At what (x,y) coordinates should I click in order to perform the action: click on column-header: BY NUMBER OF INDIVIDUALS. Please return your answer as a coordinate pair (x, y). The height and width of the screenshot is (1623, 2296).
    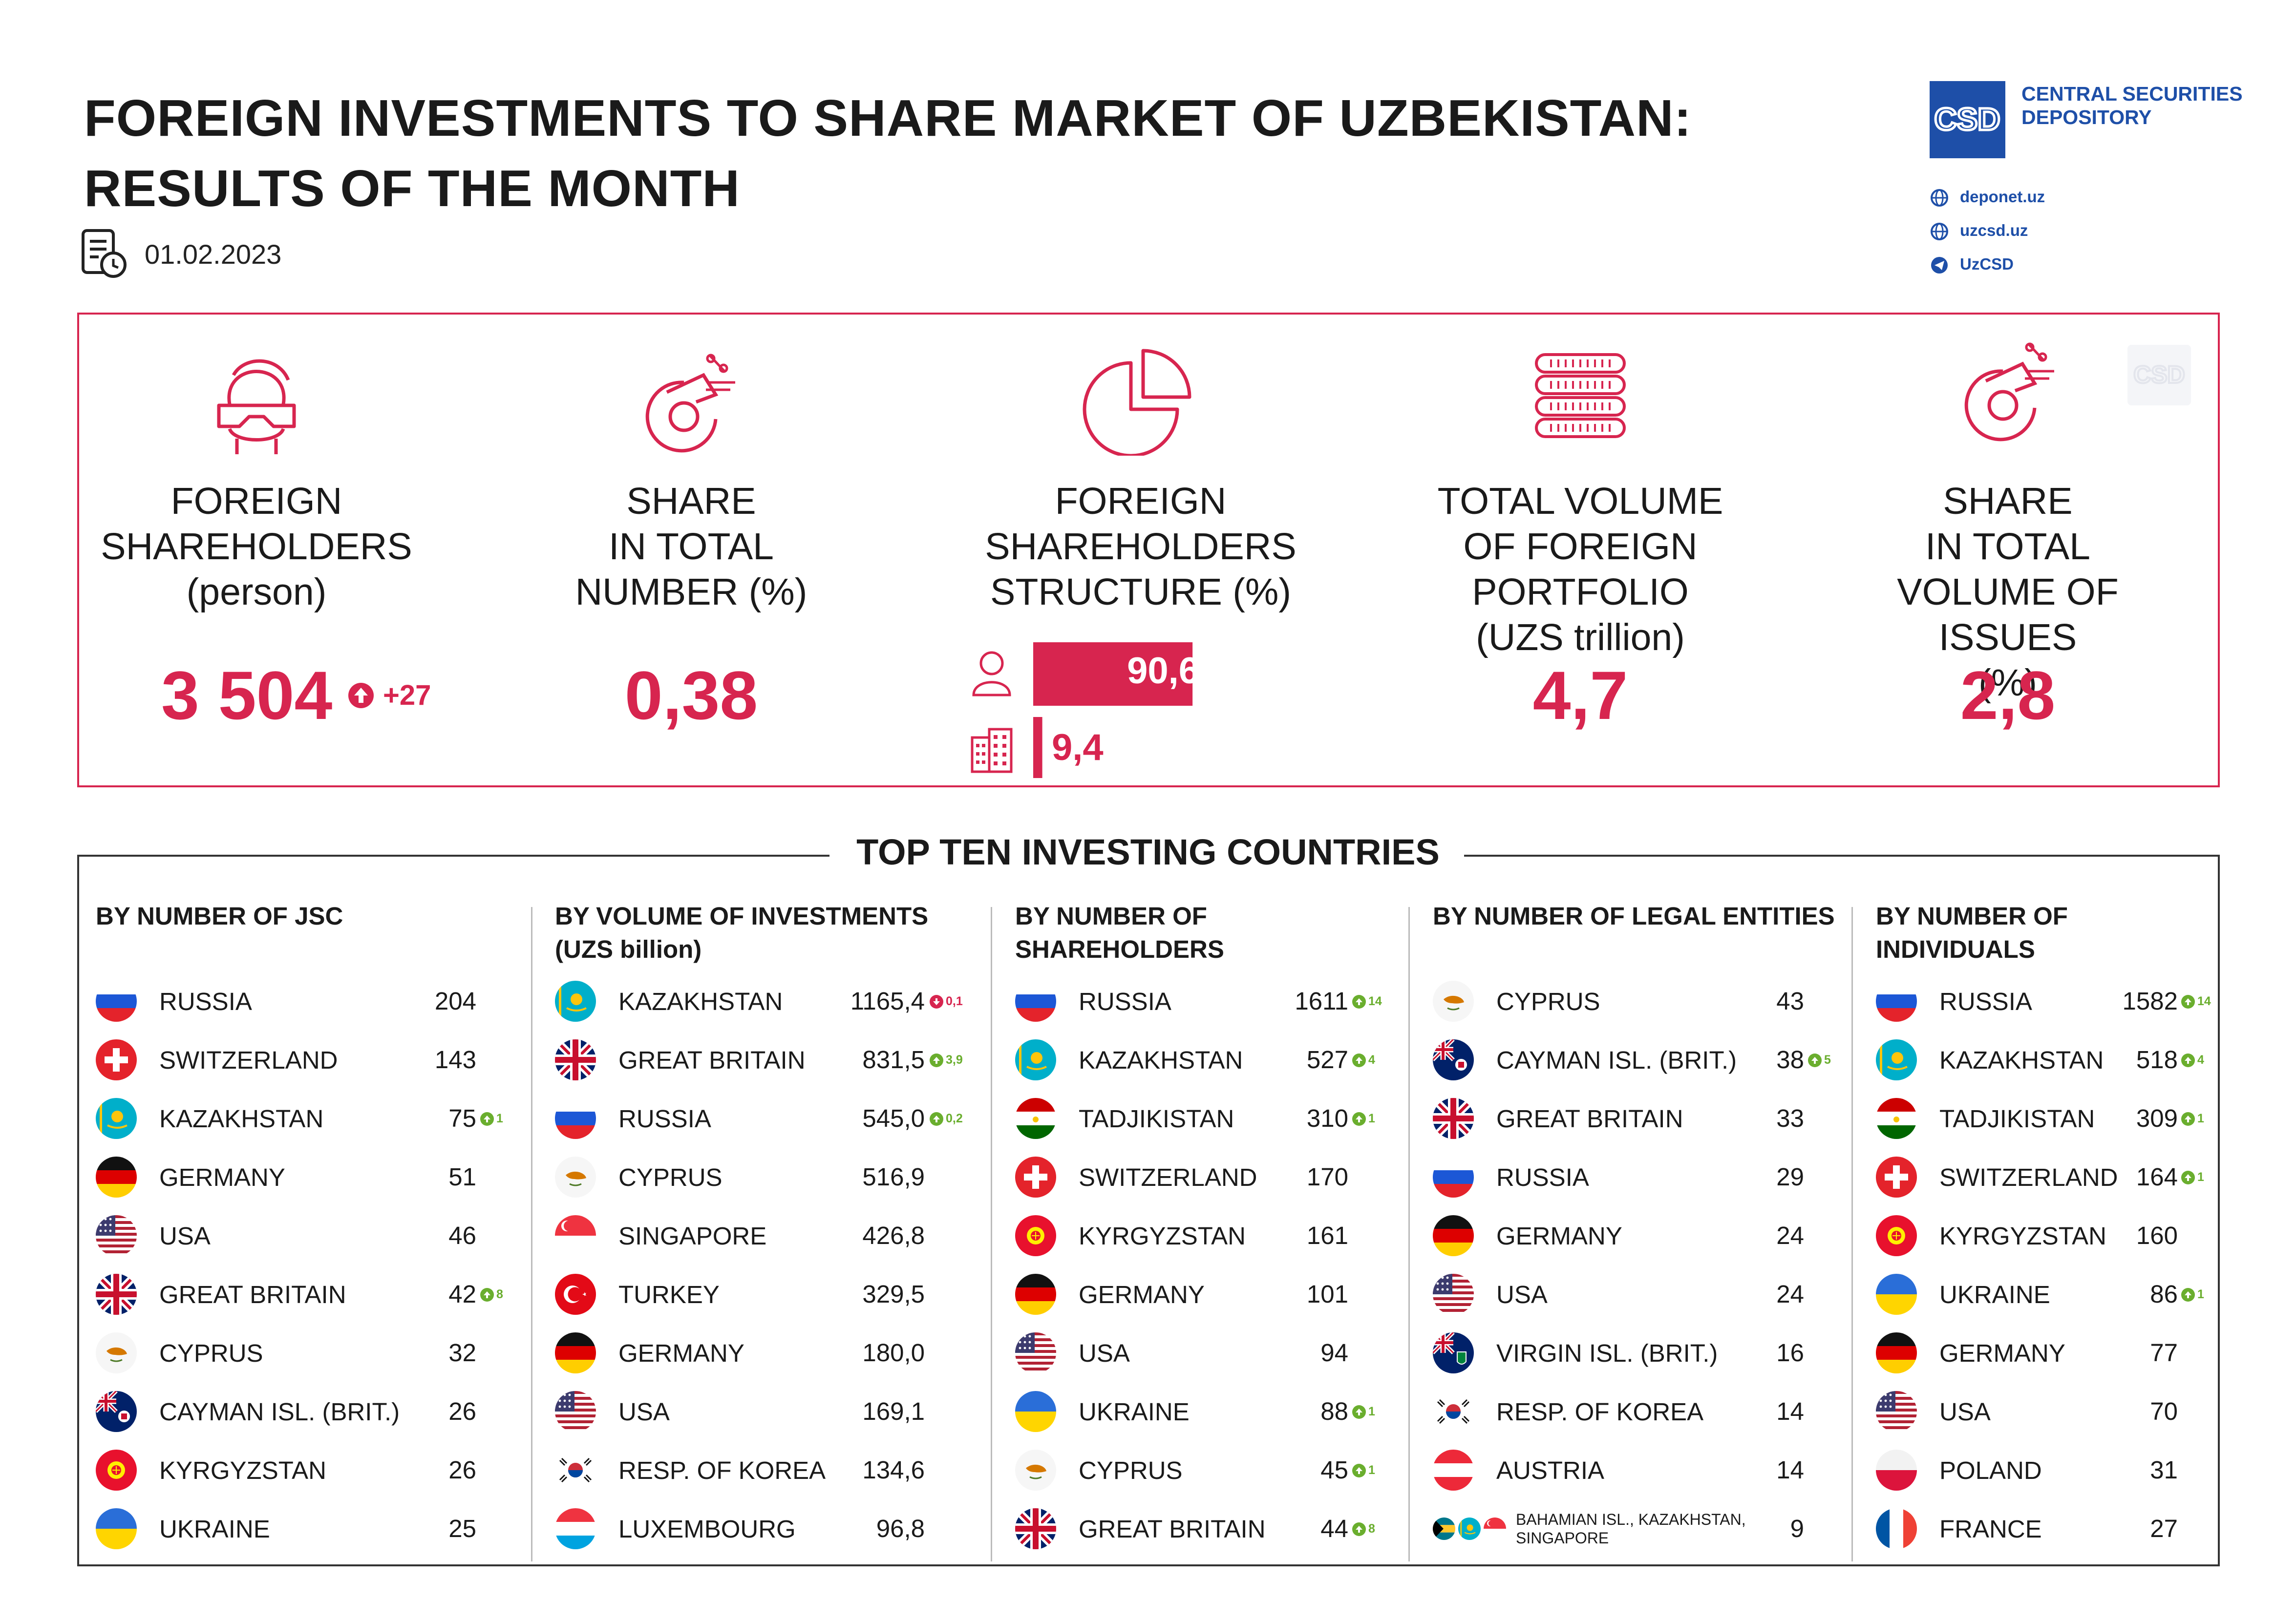
    Looking at the image, I should click on (1972, 933).